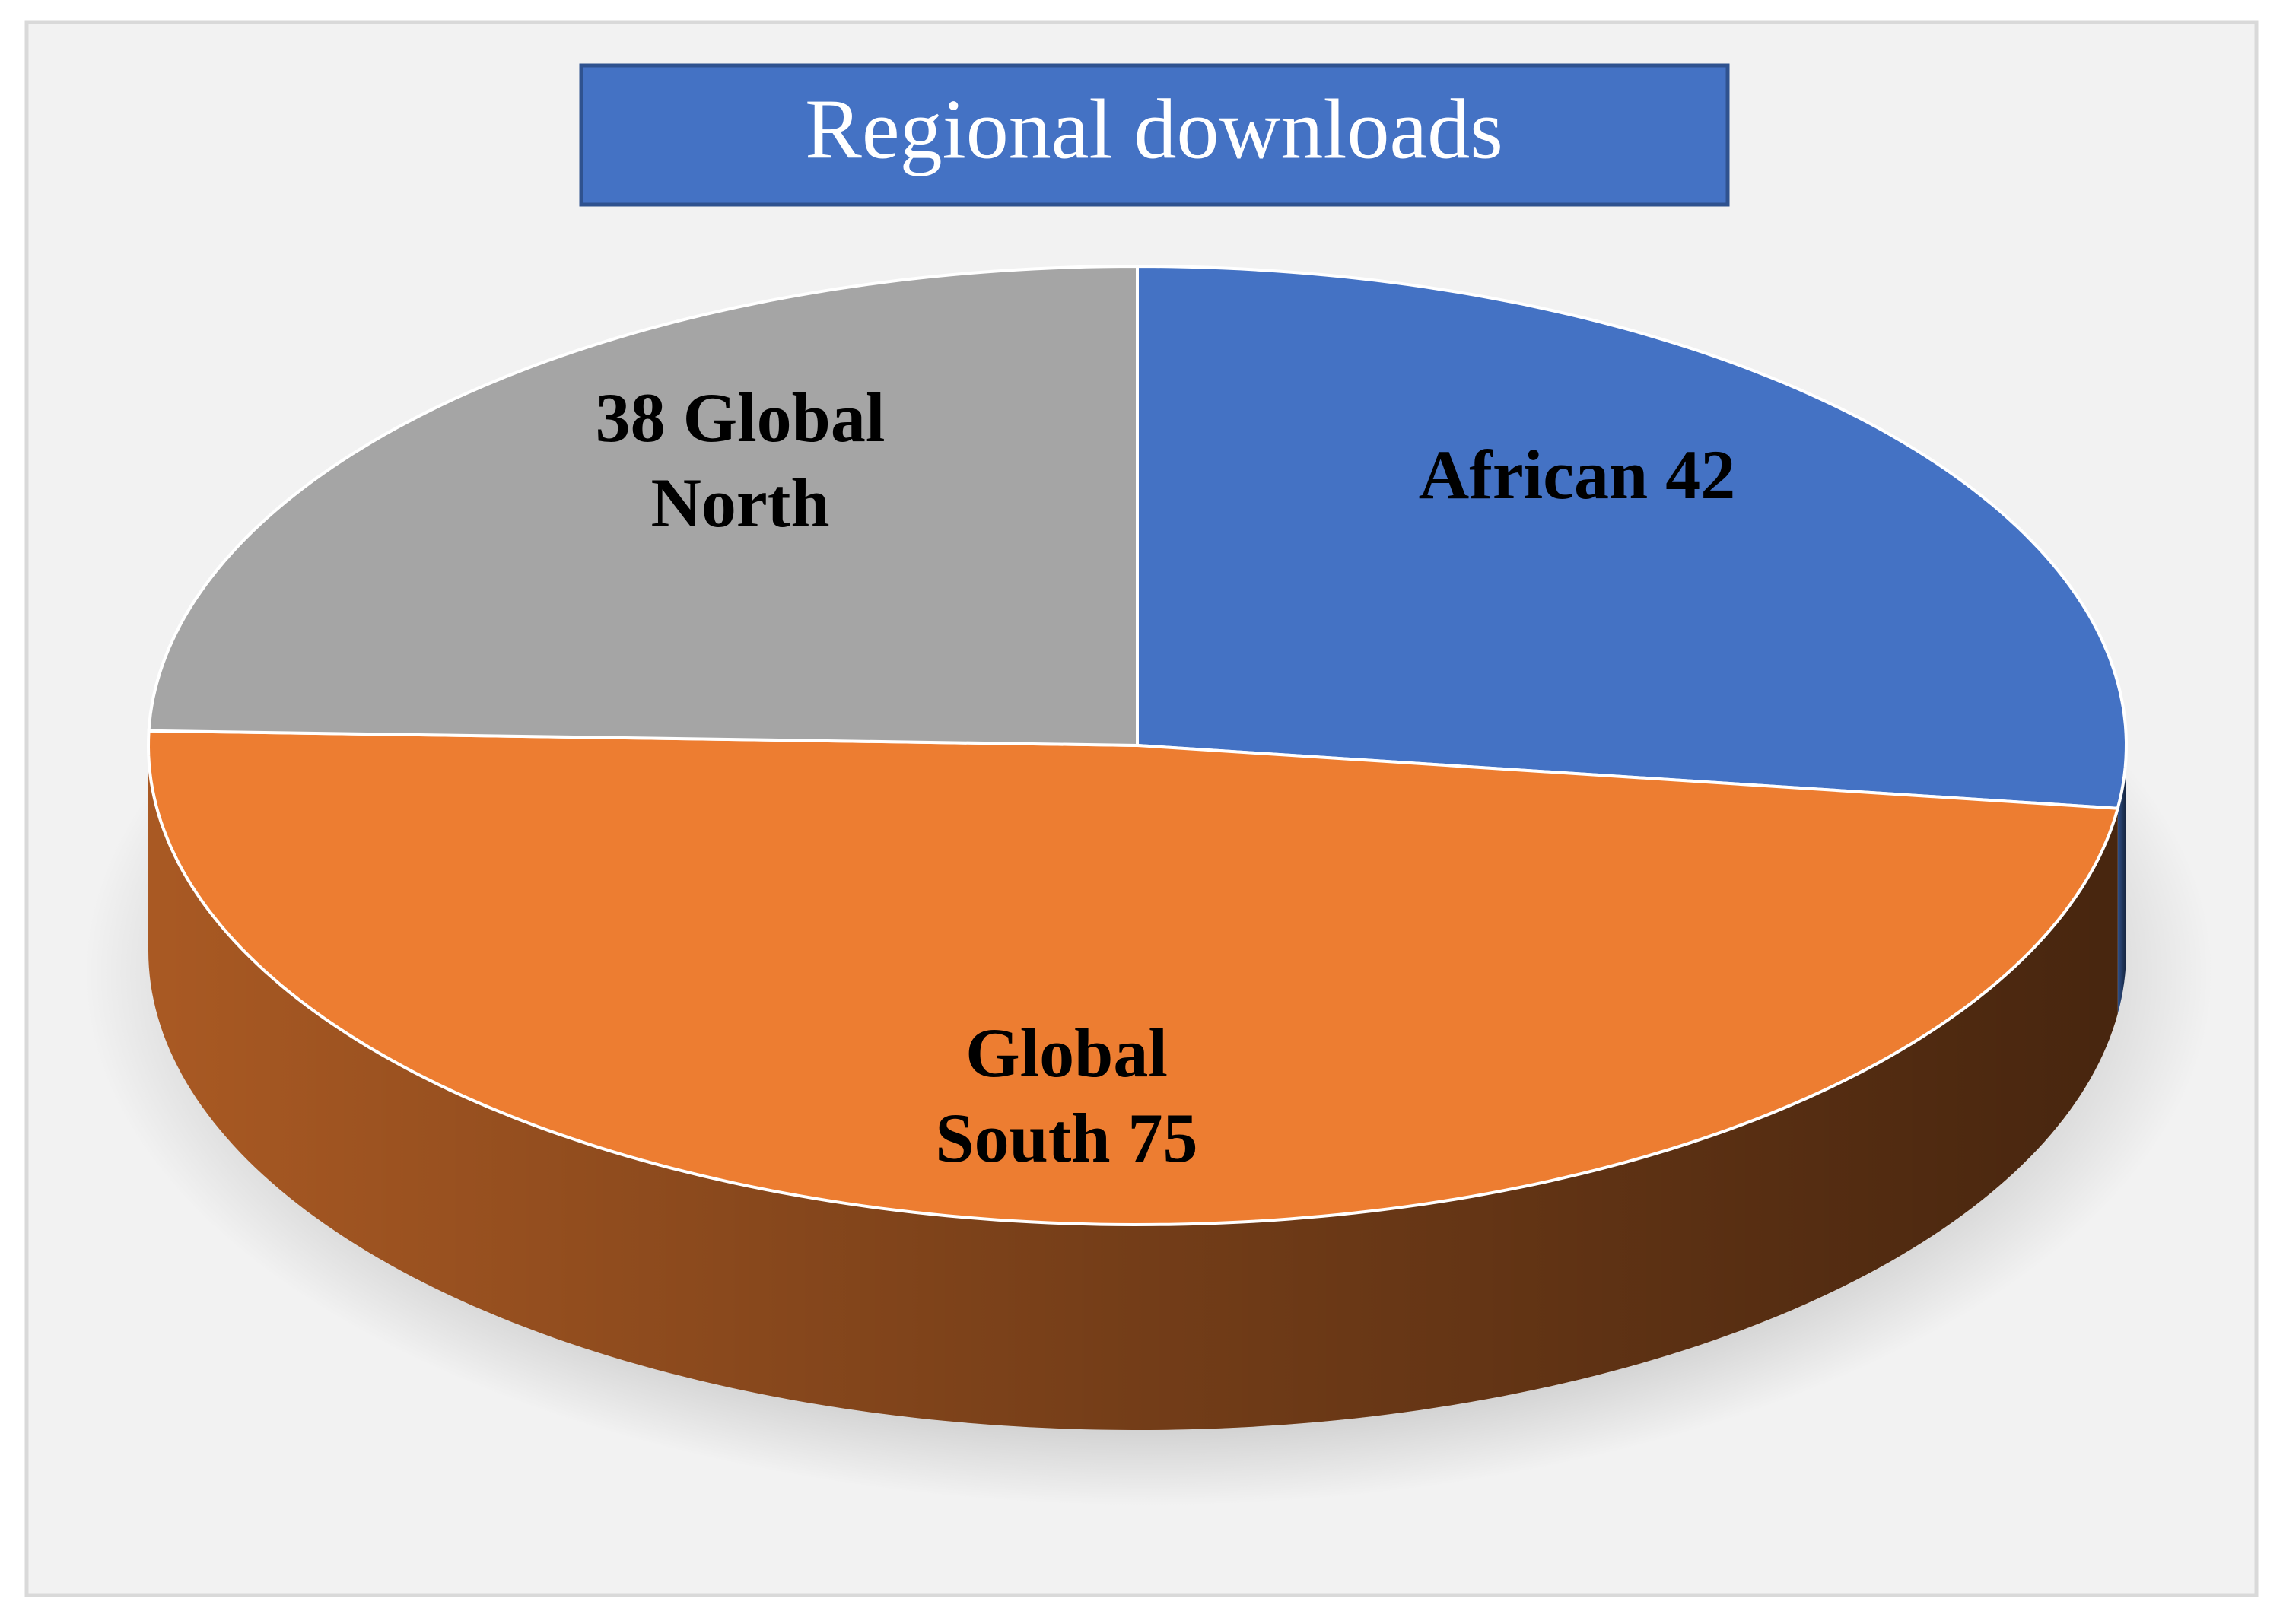  Describe the element at coordinates (1066, 1095) in the screenshot. I see `data-label: Global South 75` at that location.